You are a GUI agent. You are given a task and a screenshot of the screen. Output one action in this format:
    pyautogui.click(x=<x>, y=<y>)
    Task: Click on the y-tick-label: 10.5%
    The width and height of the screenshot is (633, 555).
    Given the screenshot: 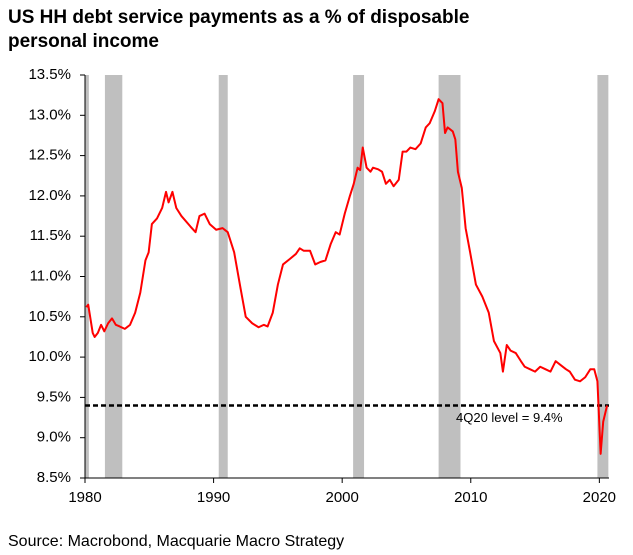 What is the action you would take?
    pyautogui.click(x=49, y=316)
    